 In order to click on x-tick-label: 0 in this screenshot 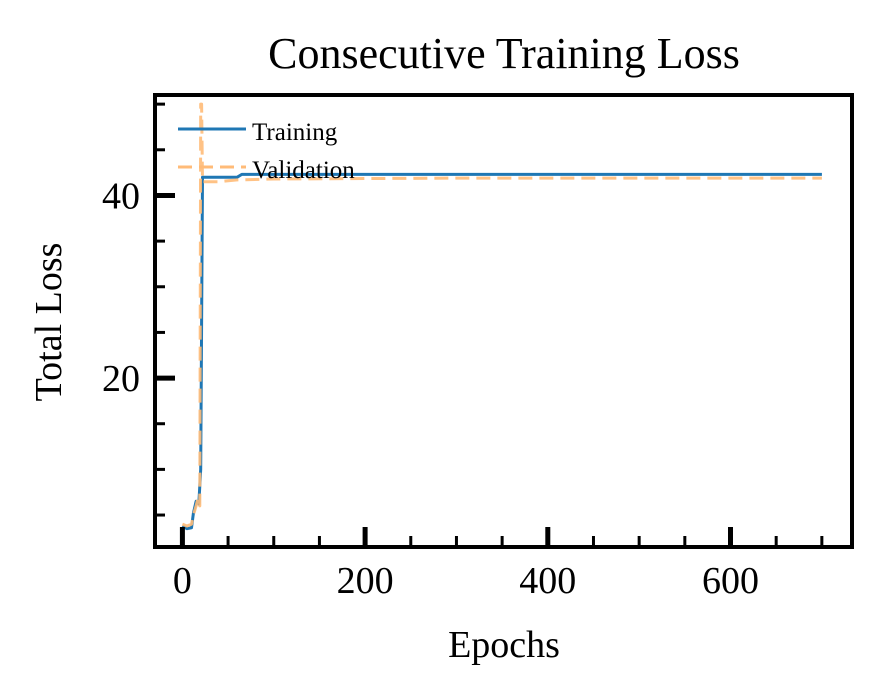, I will do `click(182, 581)`.